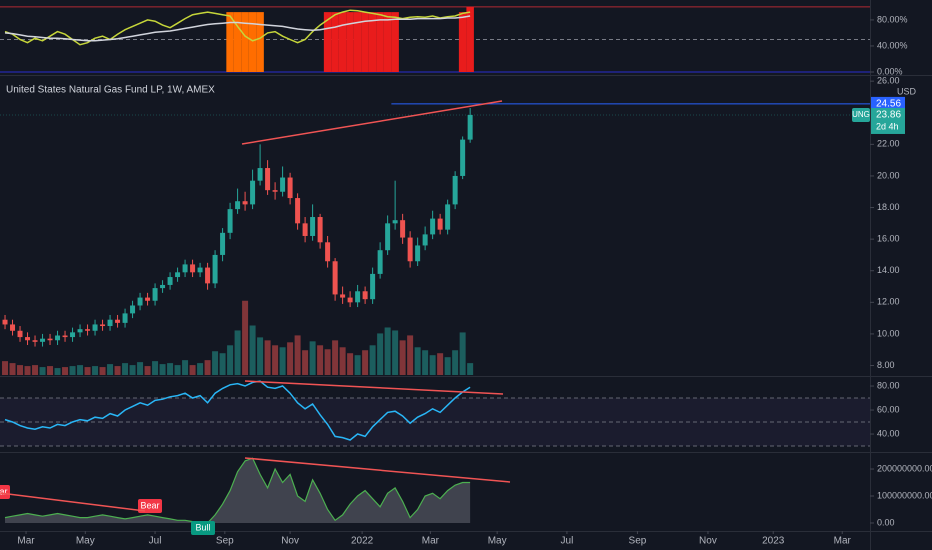 The height and width of the screenshot is (550, 932). What do you see at coordinates (888, 81) in the screenshot?
I see `y-tick-label: 26.00` at bounding box center [888, 81].